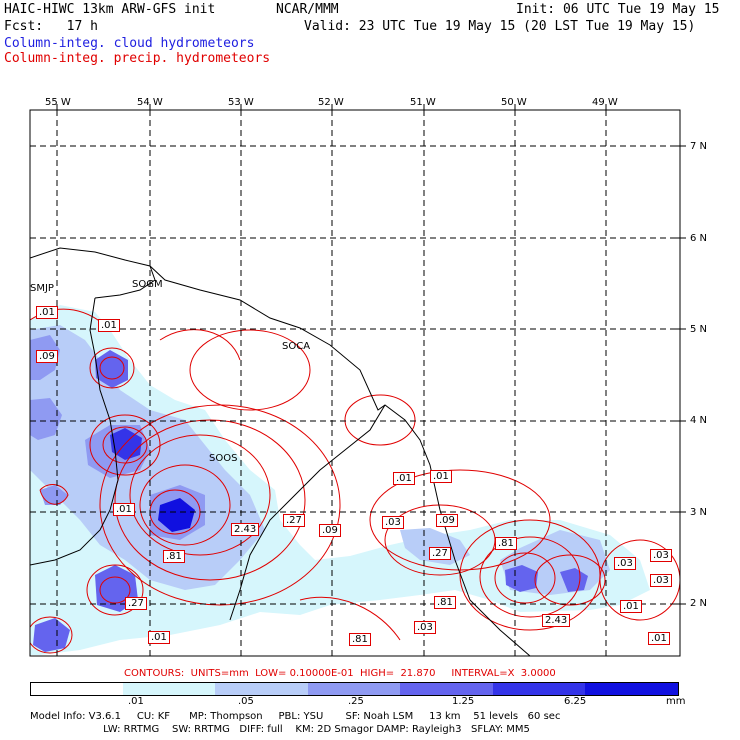 This screenshot has height=740, width=740. Describe the element at coordinates (699, 146) in the screenshot. I see `lat-label: 7 N` at that location.